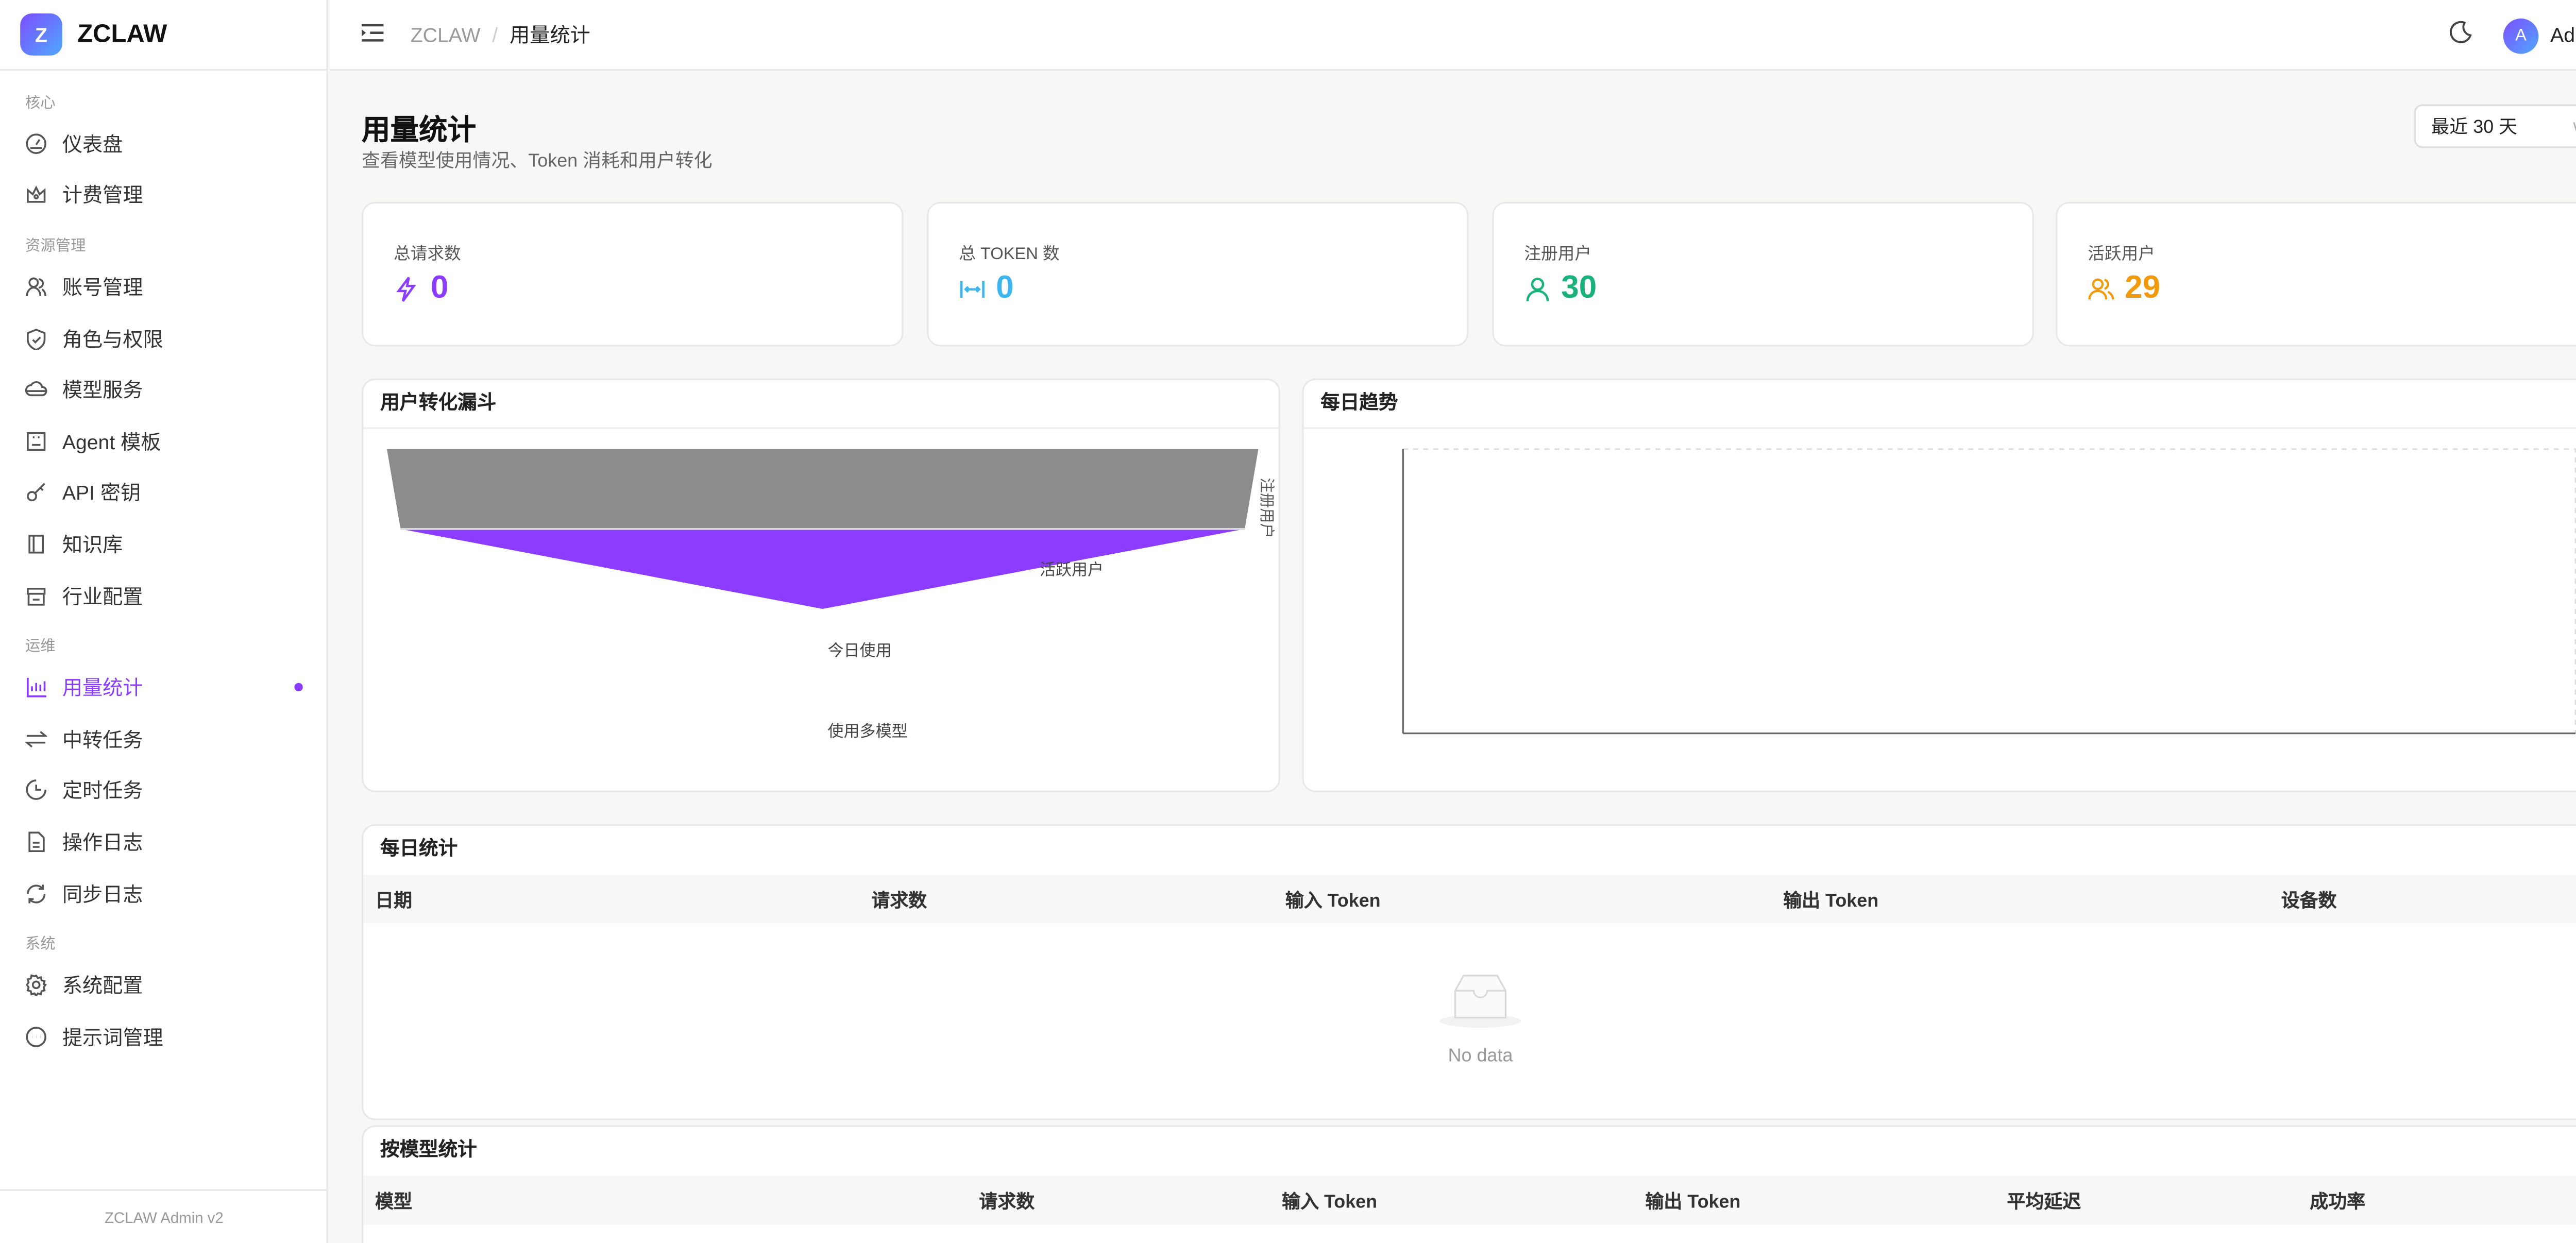  What do you see at coordinates (36, 544) in the screenshot?
I see `book-icon` at bounding box center [36, 544].